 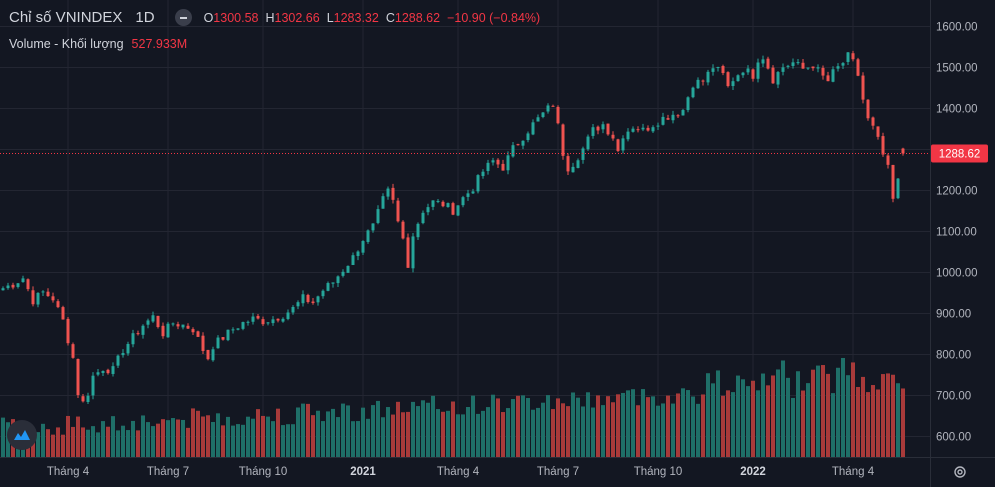 What do you see at coordinates (953, 315) in the screenshot?
I see `y-tick-label: 900.00` at bounding box center [953, 315].